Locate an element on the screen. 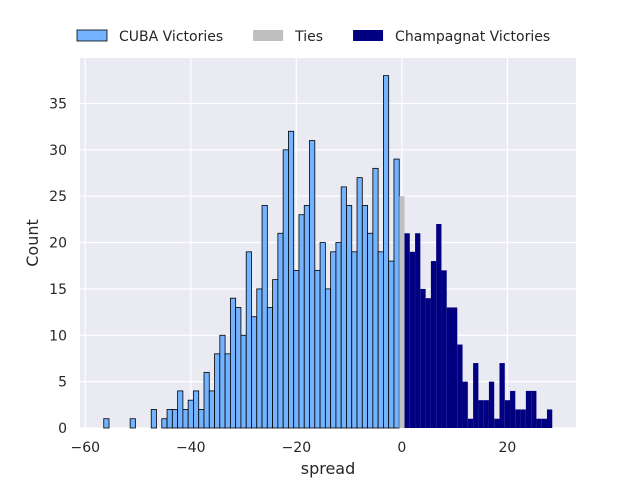 This screenshot has height=480, width=640. x-tick-label: 20 is located at coordinates (507, 448).